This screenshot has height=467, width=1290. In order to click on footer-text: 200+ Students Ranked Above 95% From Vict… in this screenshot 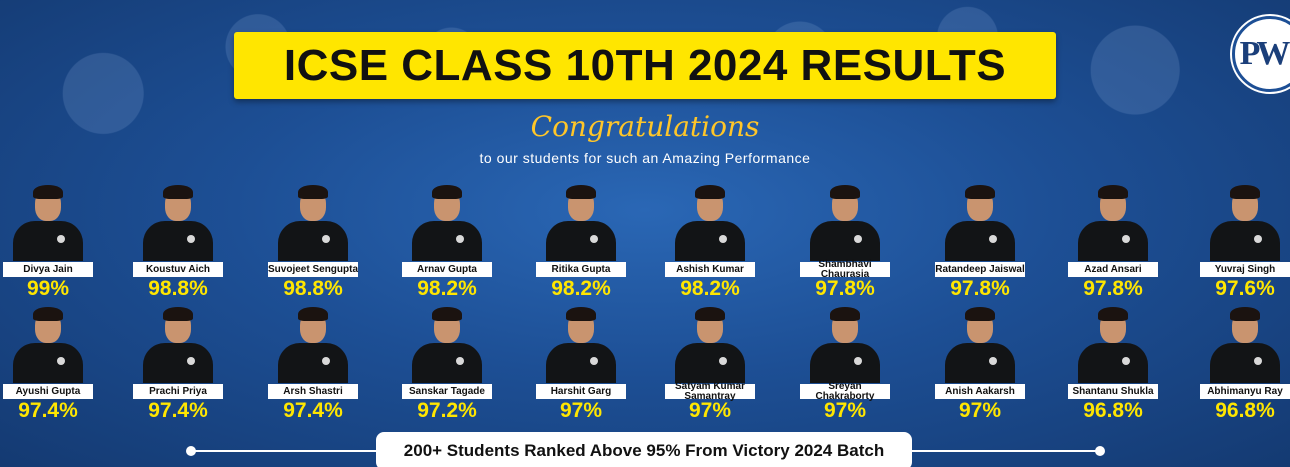, I will do `click(644, 450)`.